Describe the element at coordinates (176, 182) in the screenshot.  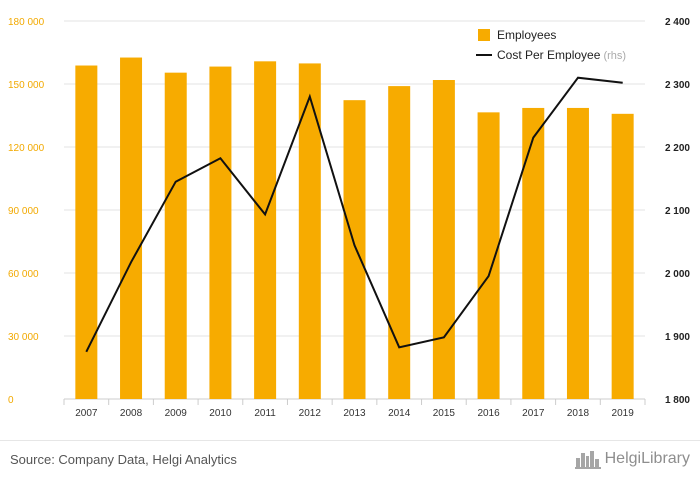
I see `line-point-2009` at that location.